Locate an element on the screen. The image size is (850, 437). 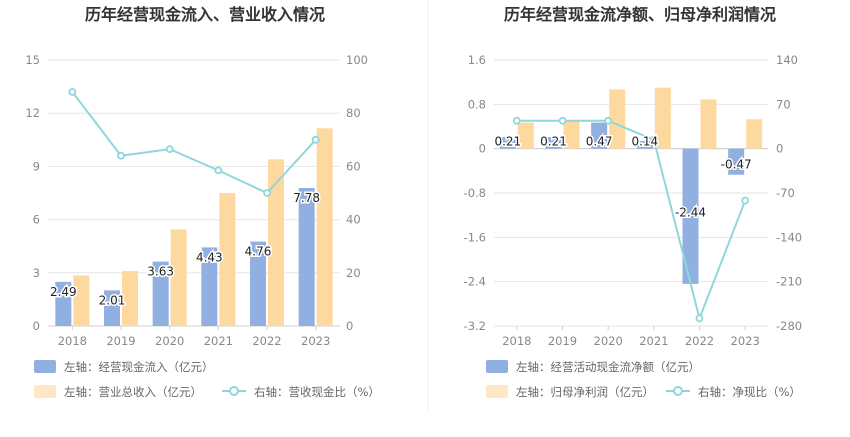
bar-data-label: 0.47 is located at coordinates (599, 142).